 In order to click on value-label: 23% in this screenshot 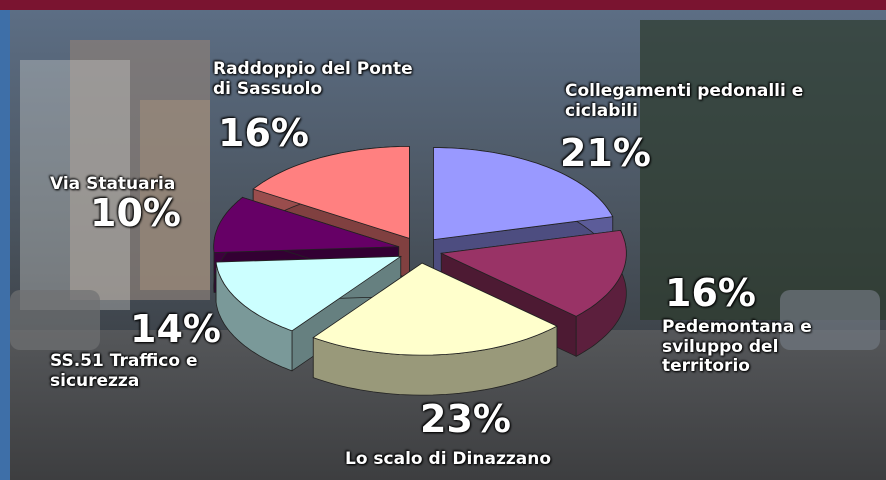, I will do `click(465, 419)`.